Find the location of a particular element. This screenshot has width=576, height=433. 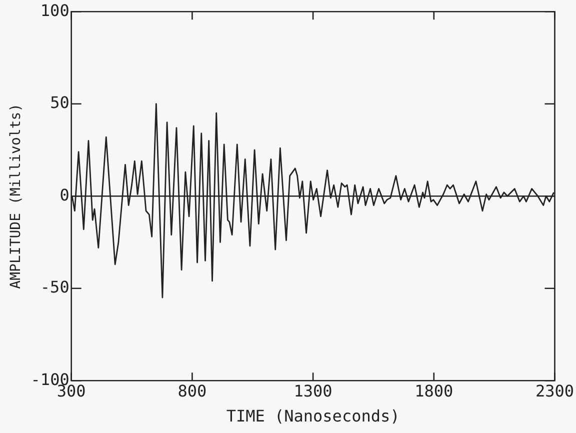

y-axis-title: AMPLITUDE (Millivolts) is located at coordinates (16, 196).